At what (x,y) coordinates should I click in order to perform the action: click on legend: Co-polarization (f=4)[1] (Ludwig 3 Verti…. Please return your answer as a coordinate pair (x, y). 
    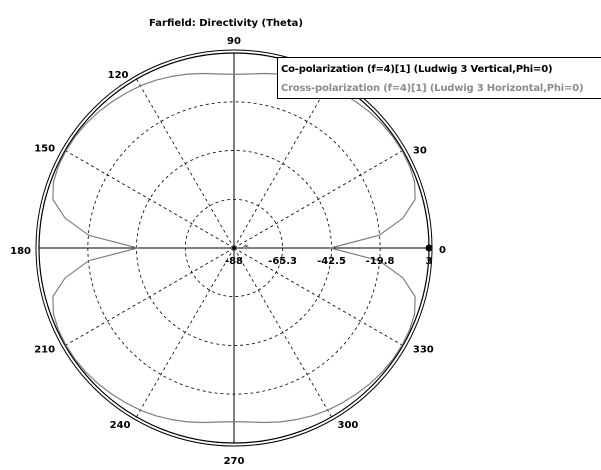
    Looking at the image, I should click on (439, 78).